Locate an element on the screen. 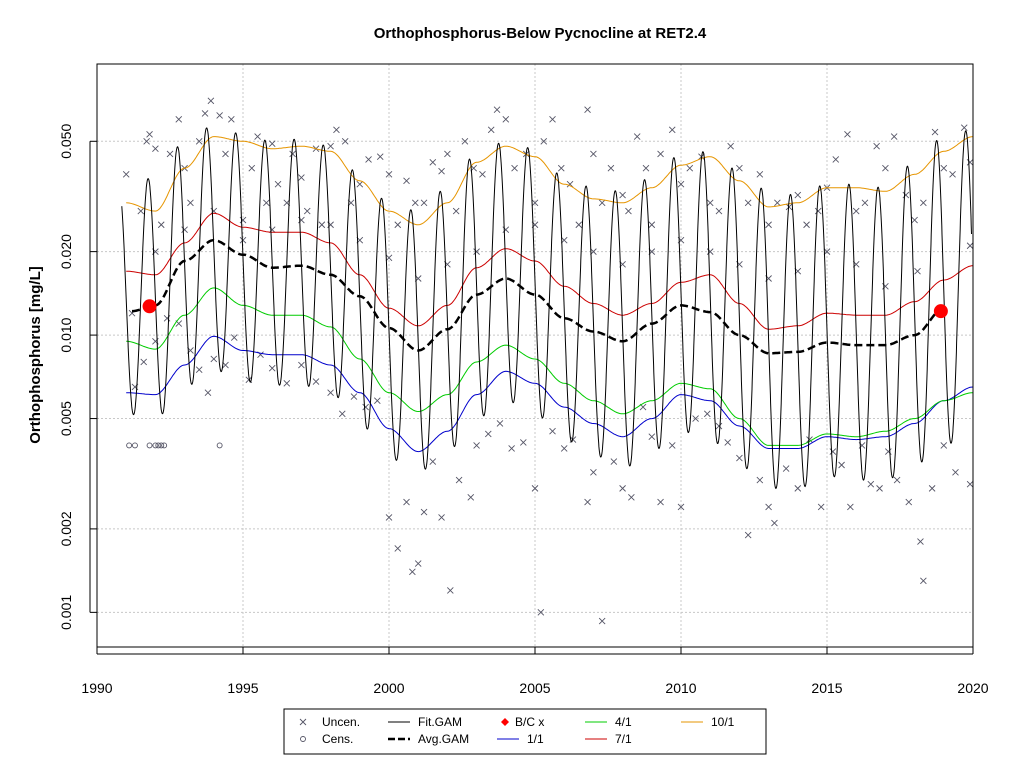 This screenshot has height=768, width=1024. x-tick-label: 2010 is located at coordinates (680, 688).